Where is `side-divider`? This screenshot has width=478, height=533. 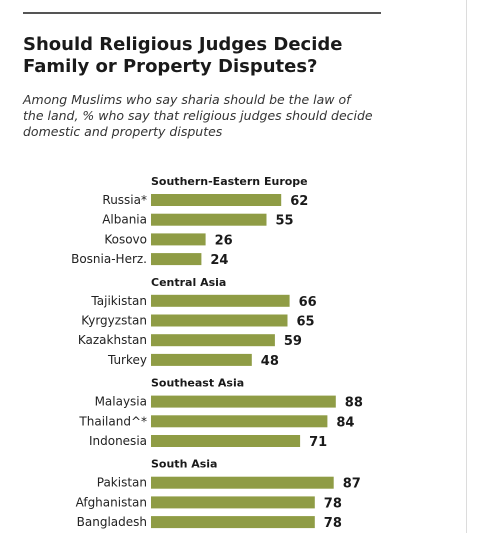 side-divider is located at coordinates (466, 266).